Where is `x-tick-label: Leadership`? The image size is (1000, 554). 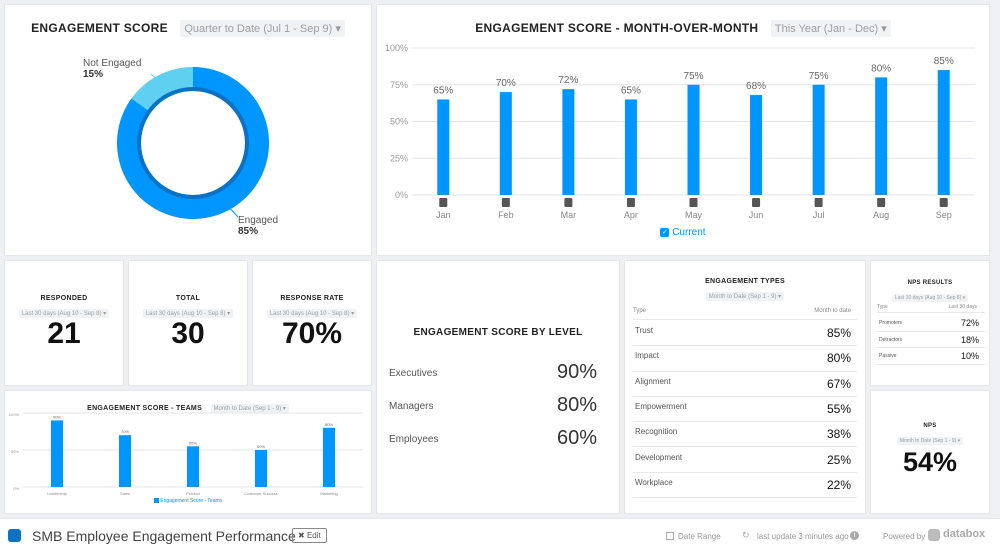
x-tick-label: Leadership is located at coordinates (57, 493).